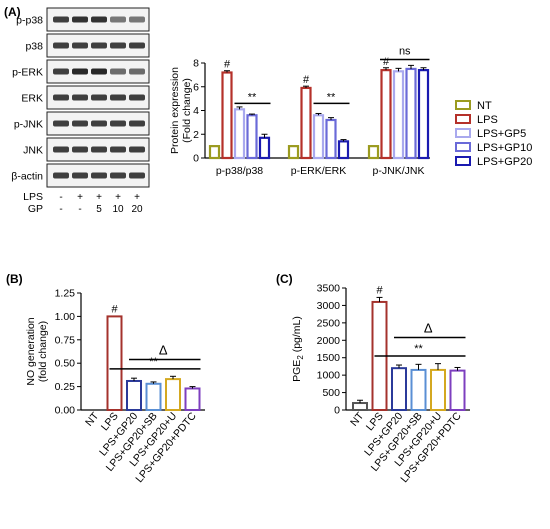  What do you see at coordinates (337, 411) in the screenshot?
I see `y-tick-label: 0` at bounding box center [337, 411].